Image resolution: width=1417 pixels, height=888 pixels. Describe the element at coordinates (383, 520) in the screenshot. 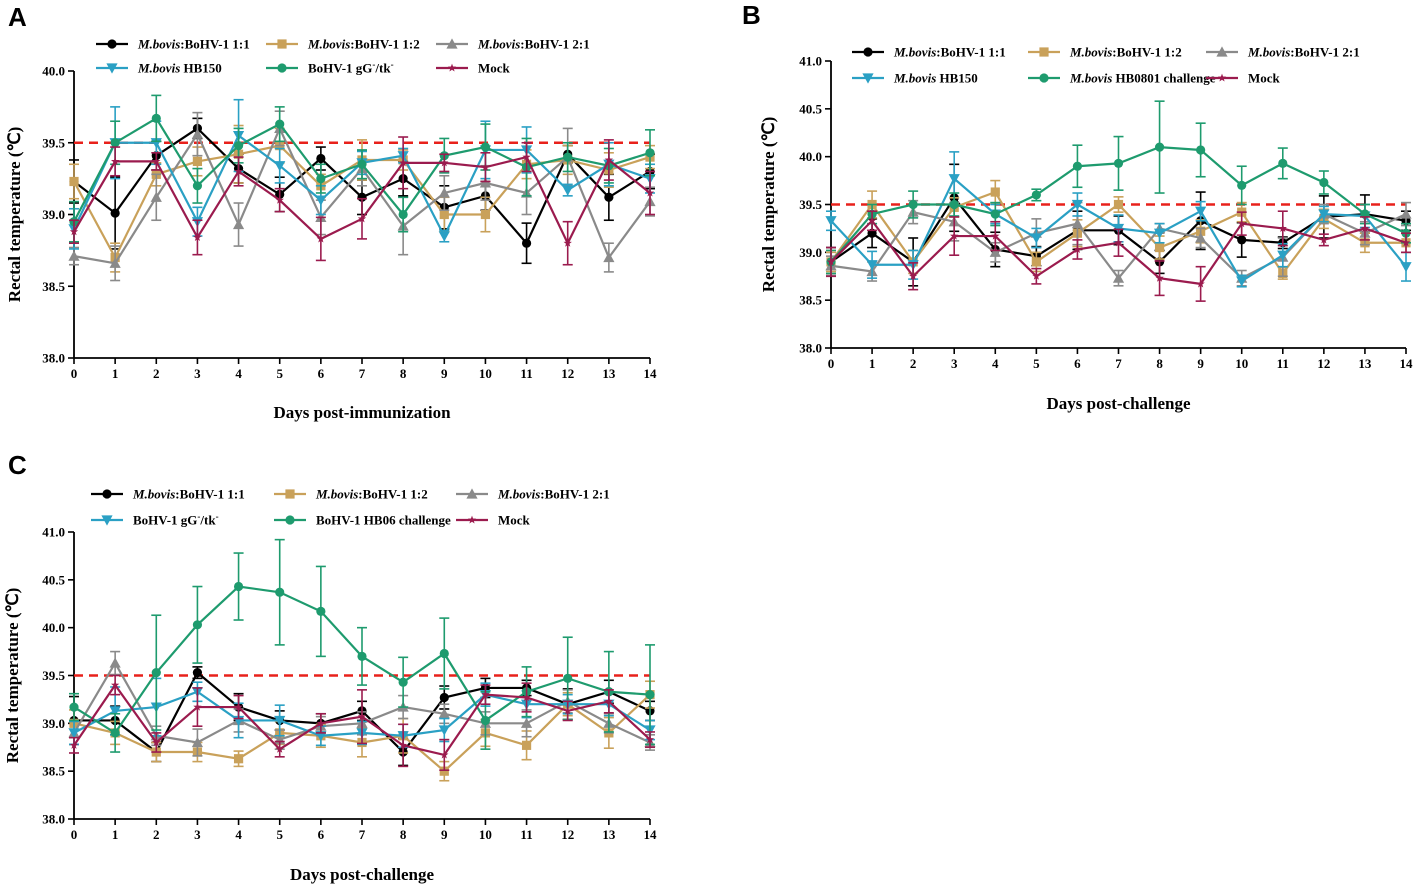

I see `legend-label: BoHV-1 HB06 challenge` at that location.